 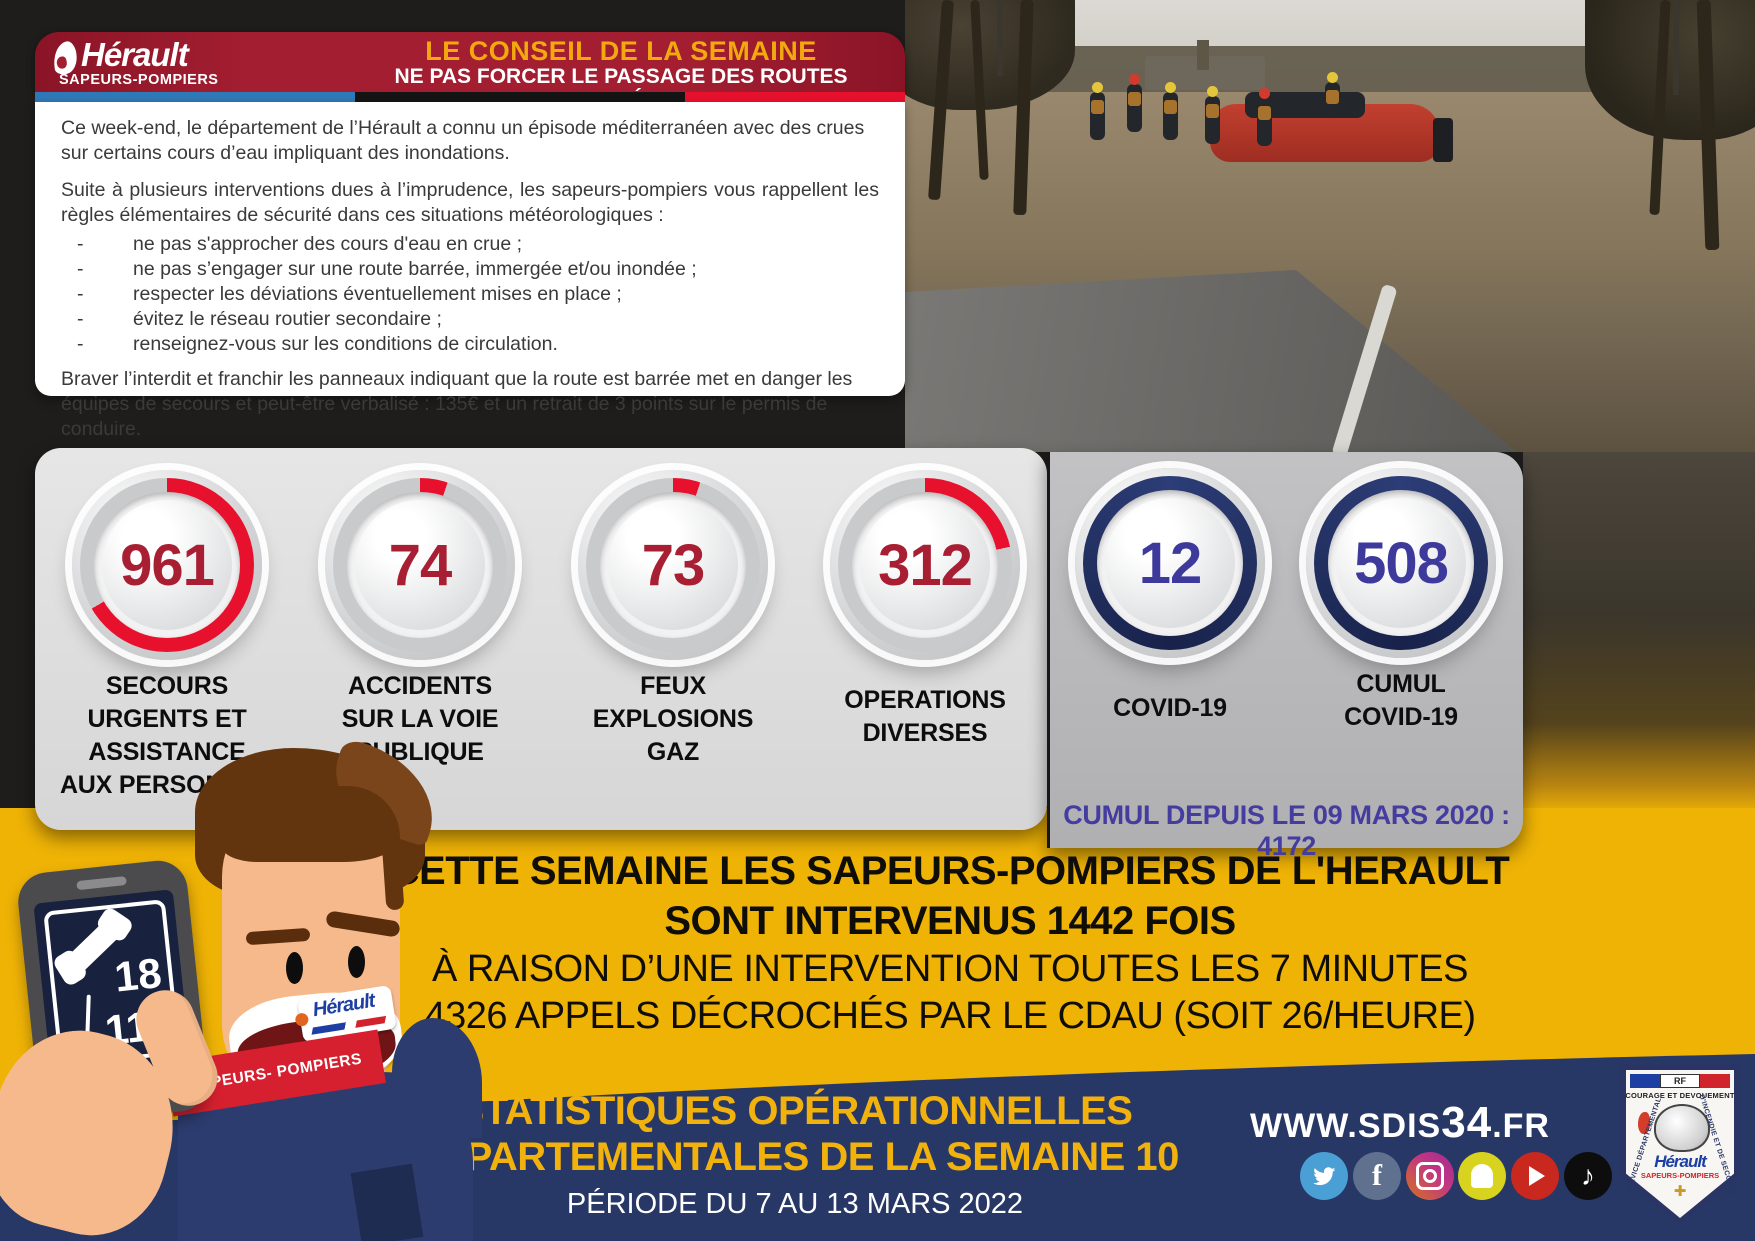 What do you see at coordinates (1467, 1122) in the screenshot?
I see `site-number: 34` at bounding box center [1467, 1122].